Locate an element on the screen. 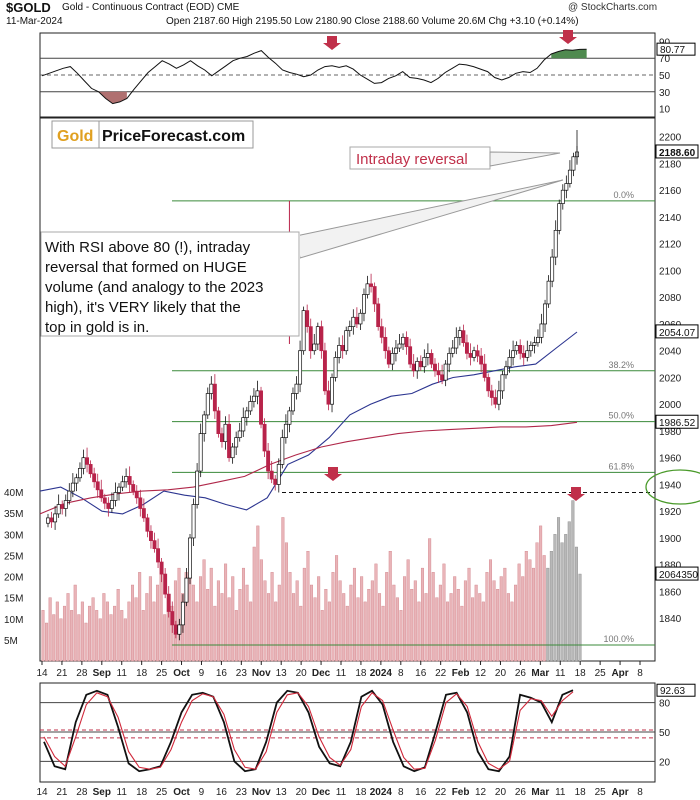  chart-symbol: $GOLD is located at coordinates (28, 7).